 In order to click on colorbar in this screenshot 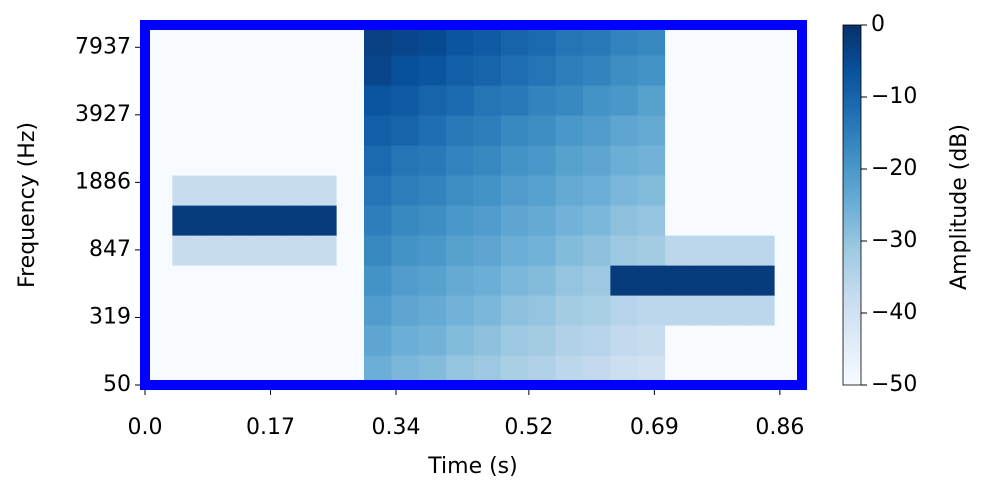, I will do `click(852, 205)`.